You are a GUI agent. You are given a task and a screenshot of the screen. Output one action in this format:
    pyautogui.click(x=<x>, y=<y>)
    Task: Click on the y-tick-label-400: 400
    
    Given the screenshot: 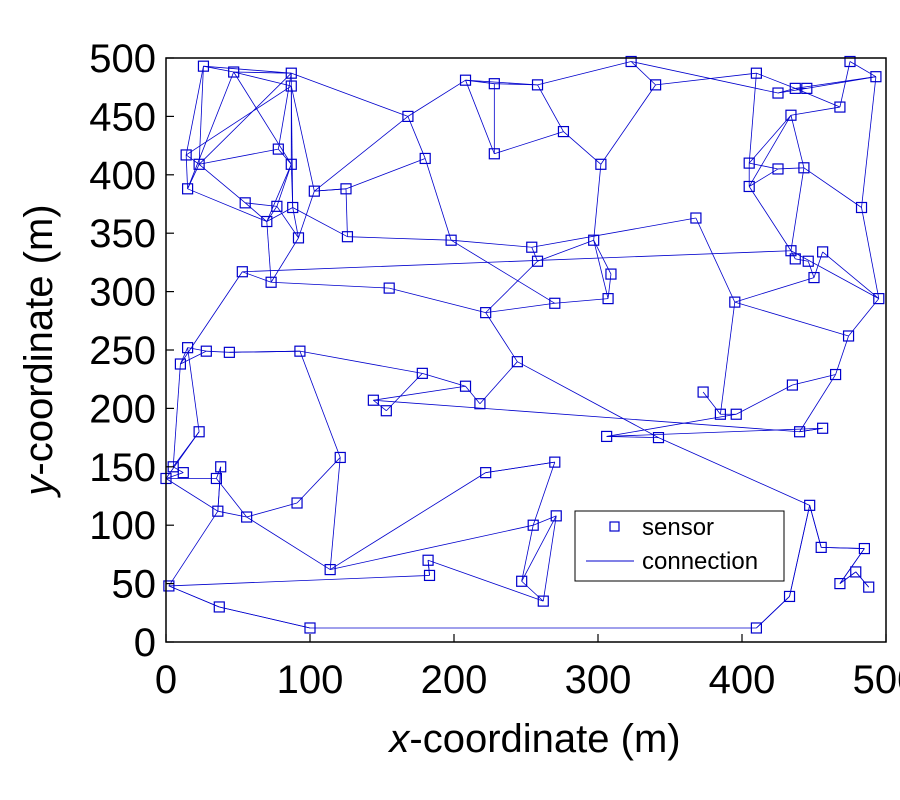 What is the action you would take?
    pyautogui.click(x=122, y=176)
    